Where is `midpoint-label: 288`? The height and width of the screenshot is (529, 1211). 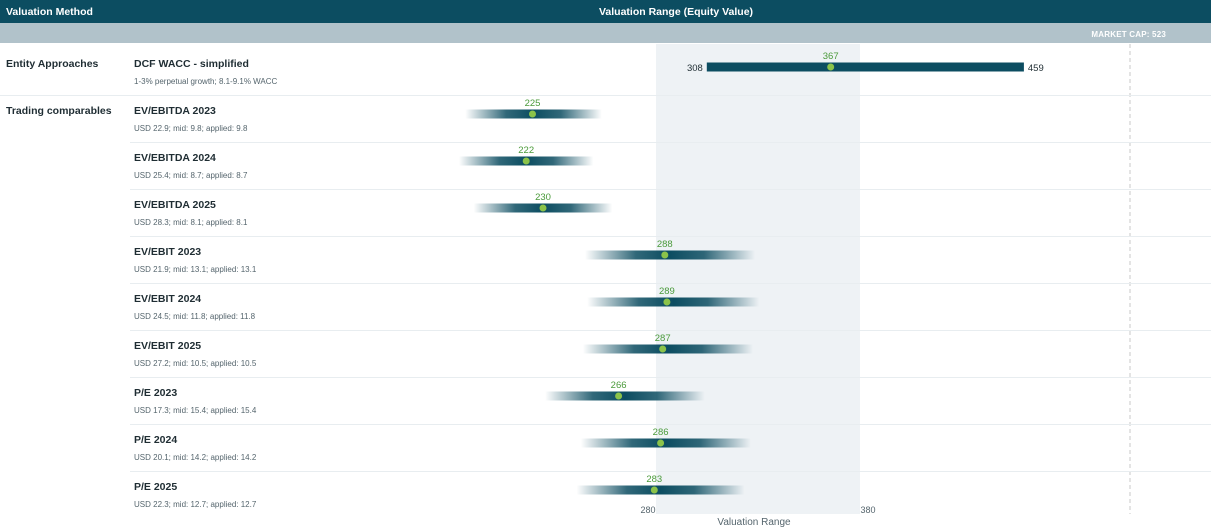
midpoint-label: 288 is located at coordinates (665, 244).